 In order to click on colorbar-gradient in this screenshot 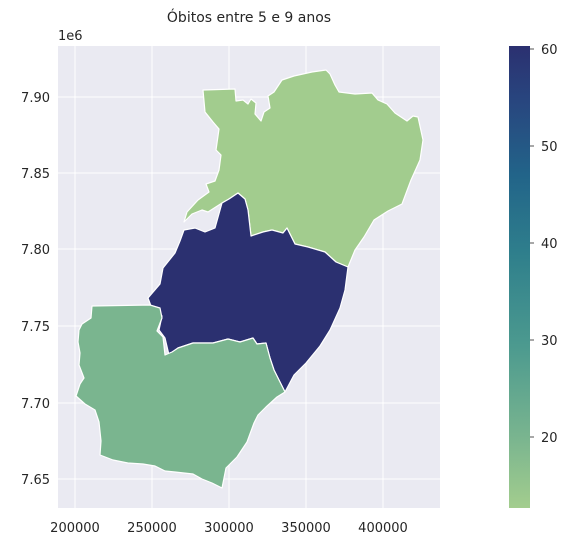, I will do `click(519, 277)`.